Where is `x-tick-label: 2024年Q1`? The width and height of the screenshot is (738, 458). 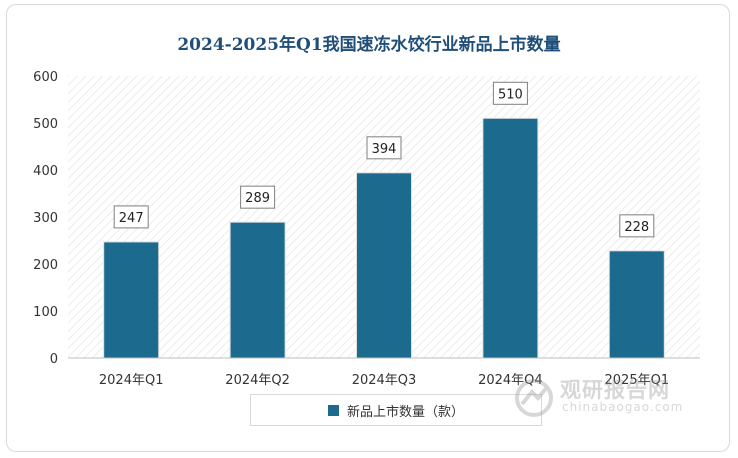
x-tick-label: 2024年Q1 is located at coordinates (131, 380).